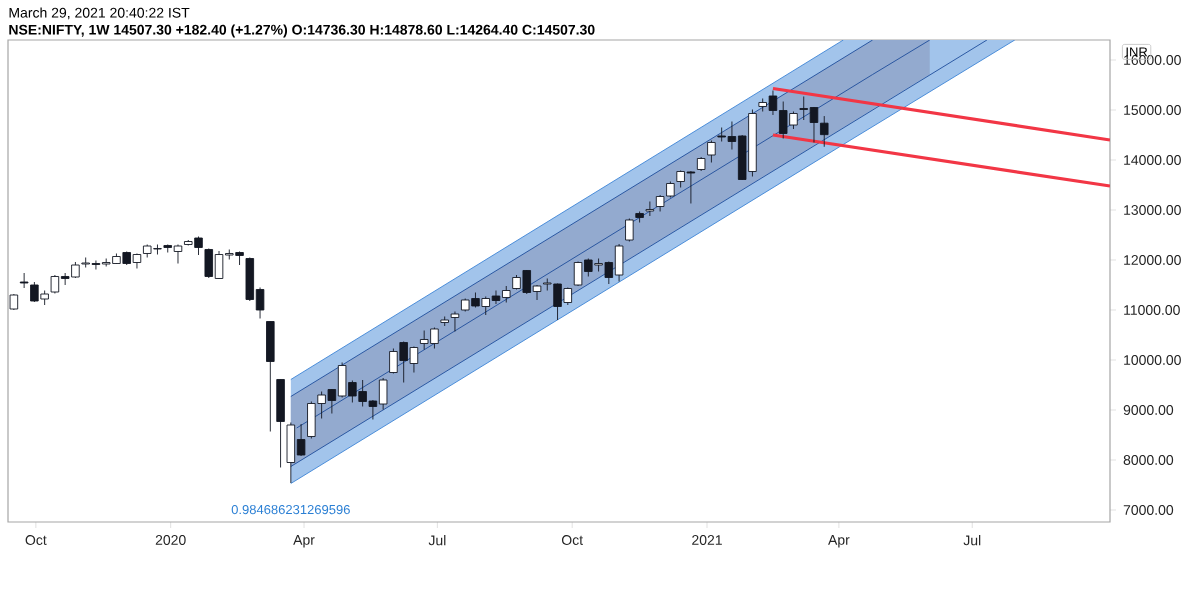 The image size is (1200, 591). I want to click on y-tick-label: 11000.00, so click(1152, 310).